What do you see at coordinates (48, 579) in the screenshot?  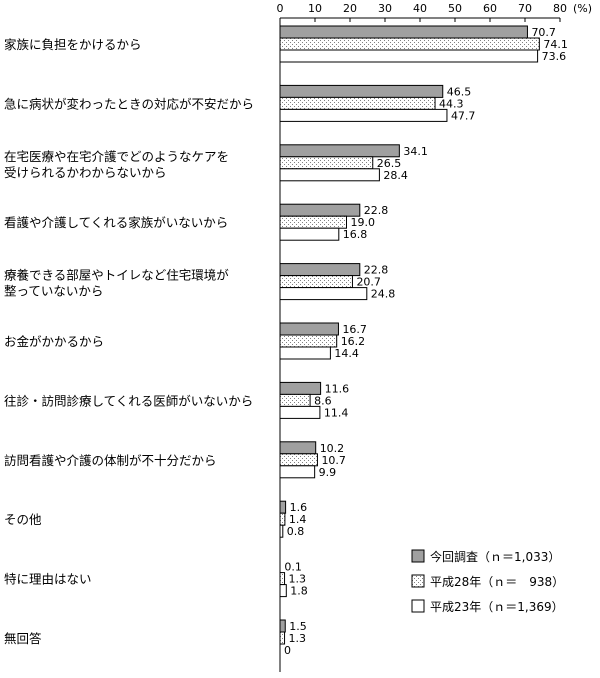 I see `category-label: 特に理由はない` at bounding box center [48, 579].